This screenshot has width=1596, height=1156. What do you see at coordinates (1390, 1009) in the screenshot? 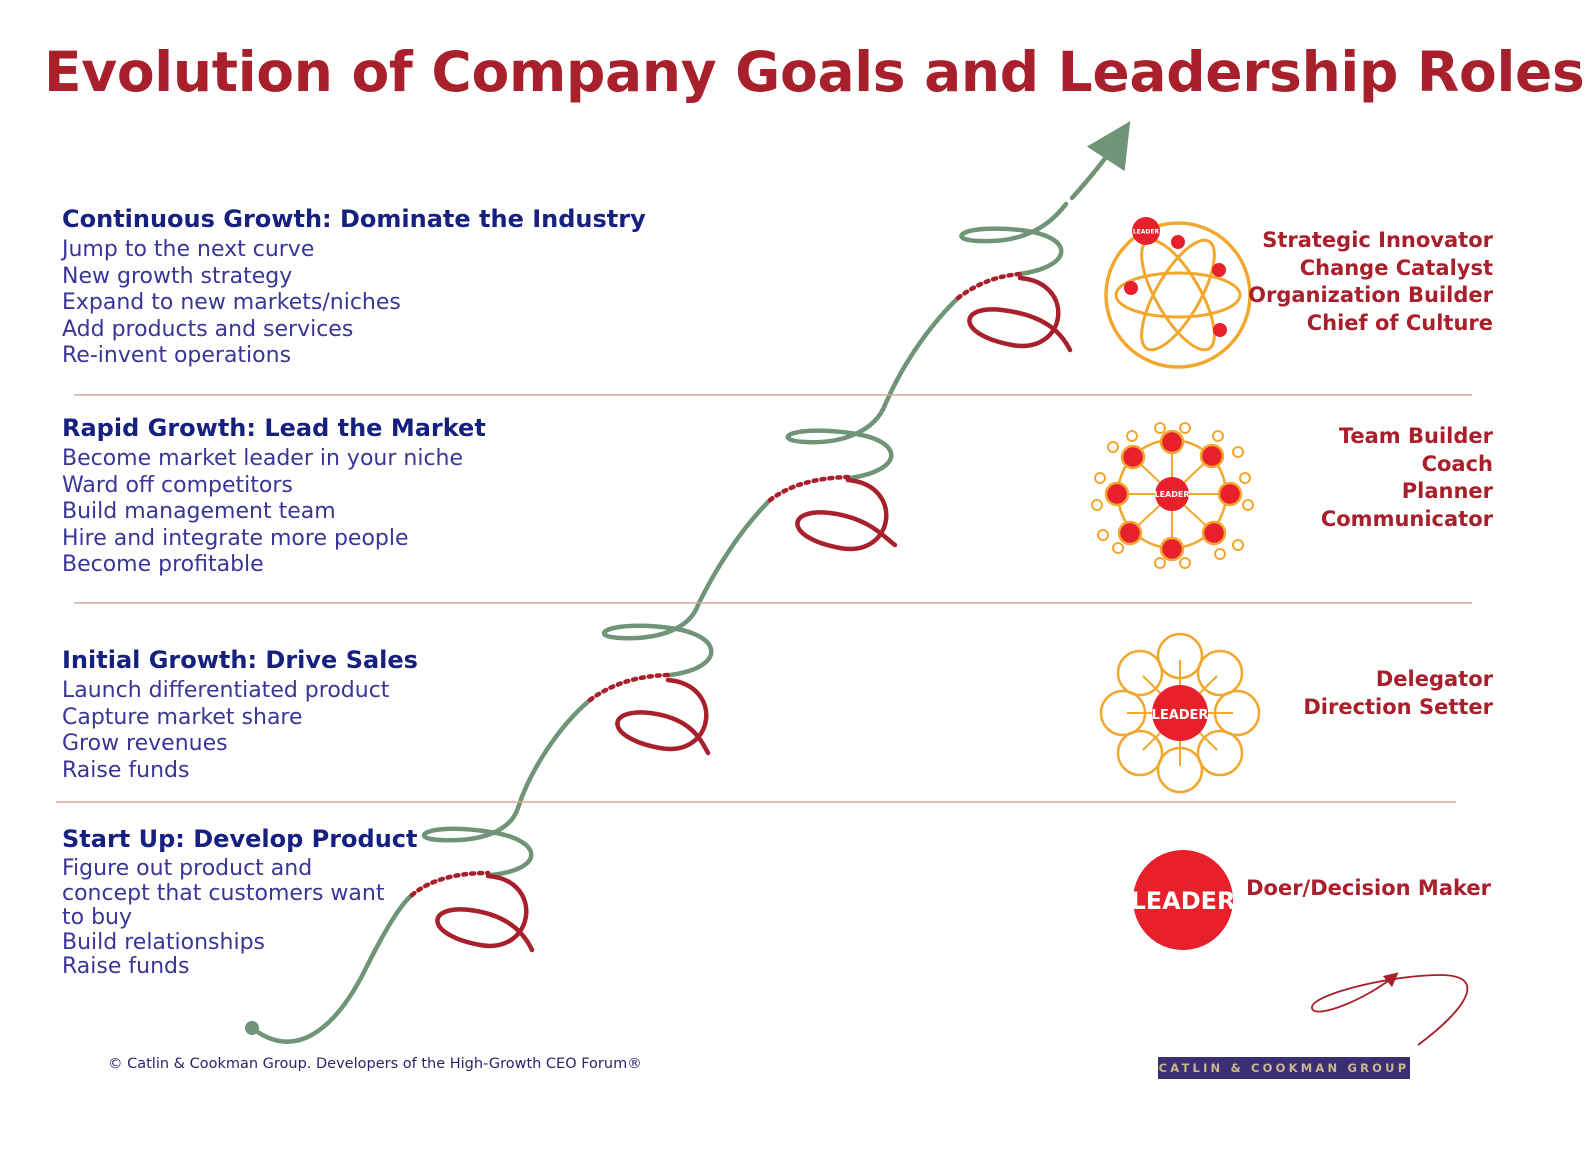
I see `brand-swoosh-icon` at bounding box center [1390, 1009].